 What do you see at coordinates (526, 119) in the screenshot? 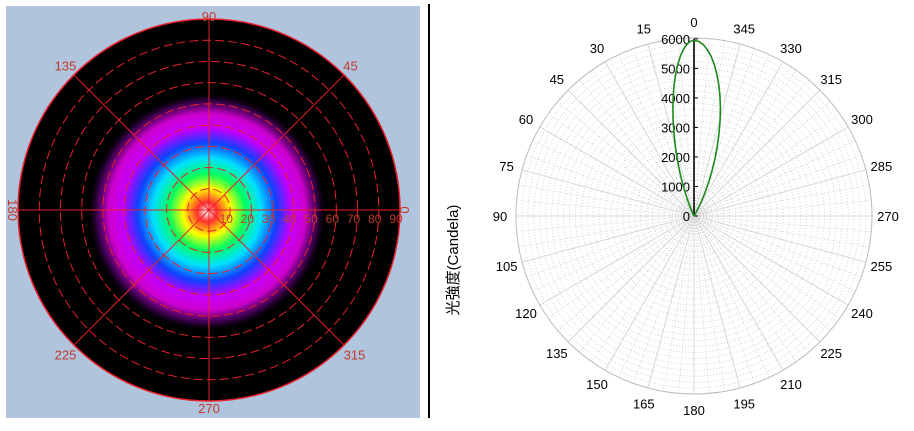
I see `polar-angle-label: 60` at bounding box center [526, 119].